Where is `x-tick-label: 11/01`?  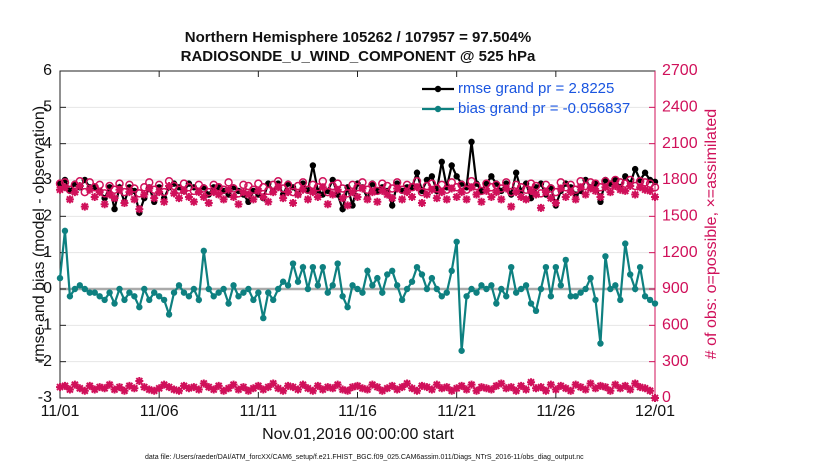 x-tick-label: 11/01 is located at coordinates (60, 411).